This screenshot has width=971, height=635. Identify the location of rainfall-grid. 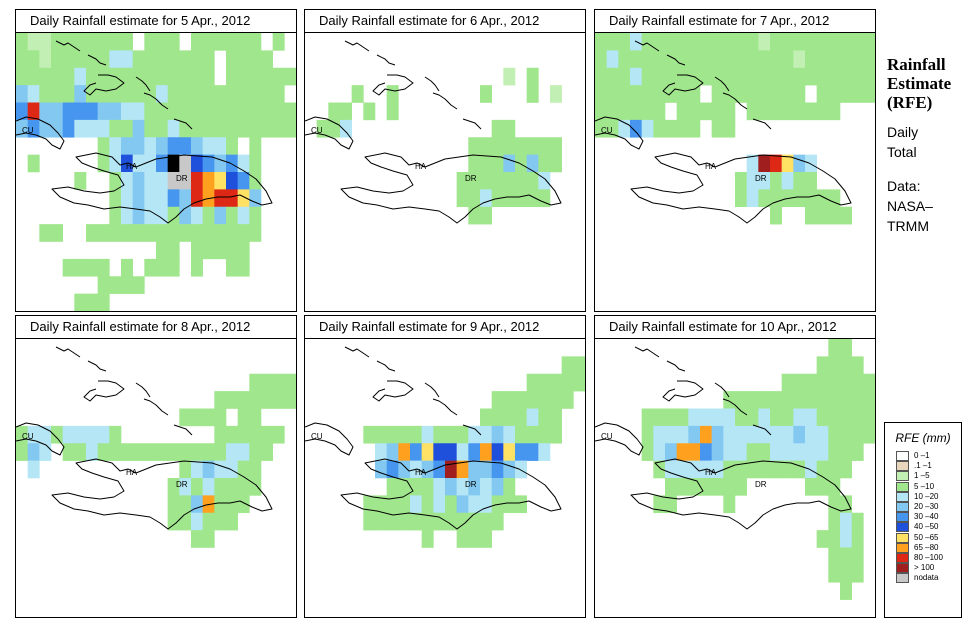
(156, 460).